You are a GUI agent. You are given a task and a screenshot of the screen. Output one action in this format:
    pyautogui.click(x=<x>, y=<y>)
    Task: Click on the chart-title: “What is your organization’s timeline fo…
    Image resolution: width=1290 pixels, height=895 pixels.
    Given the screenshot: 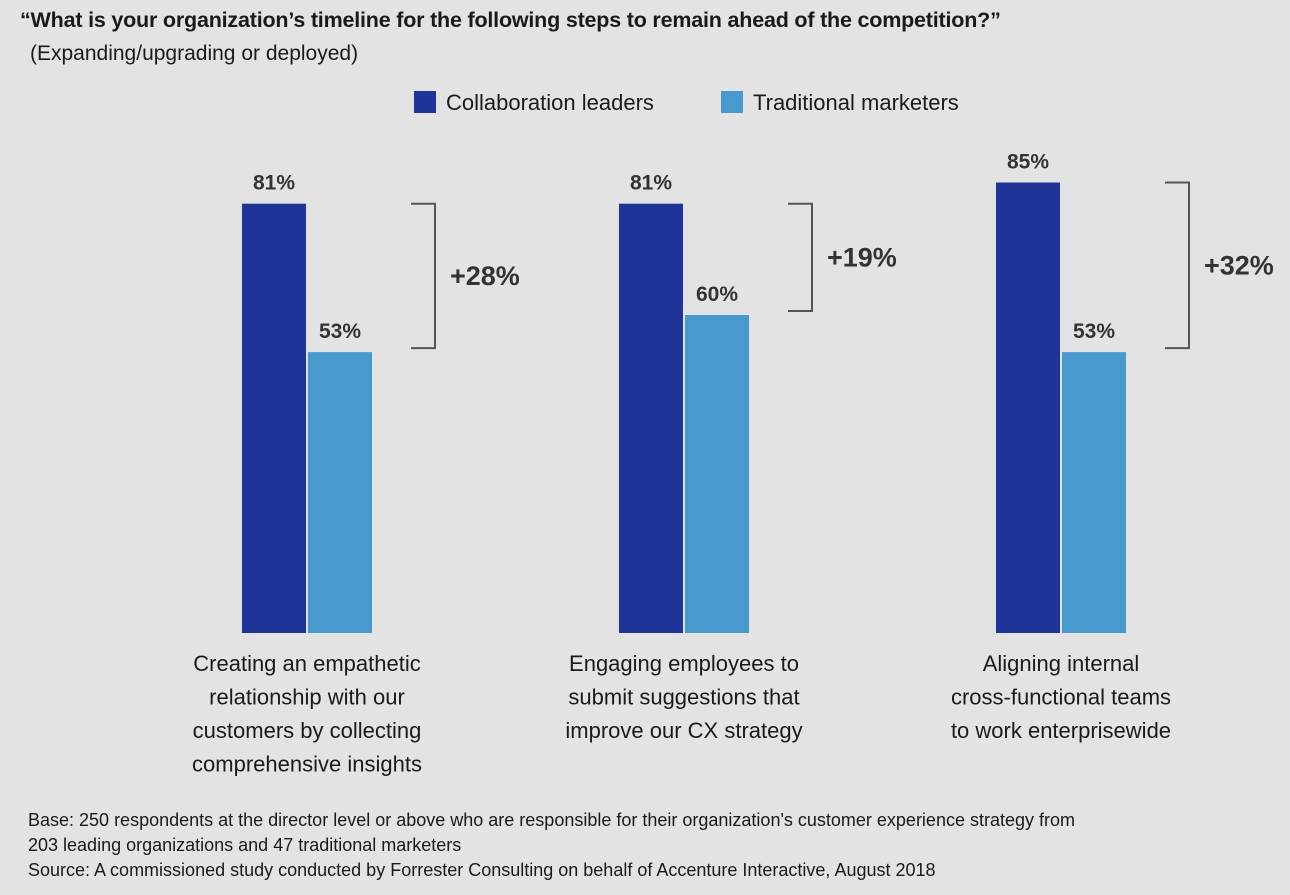 What is the action you would take?
    pyautogui.click(x=510, y=20)
    